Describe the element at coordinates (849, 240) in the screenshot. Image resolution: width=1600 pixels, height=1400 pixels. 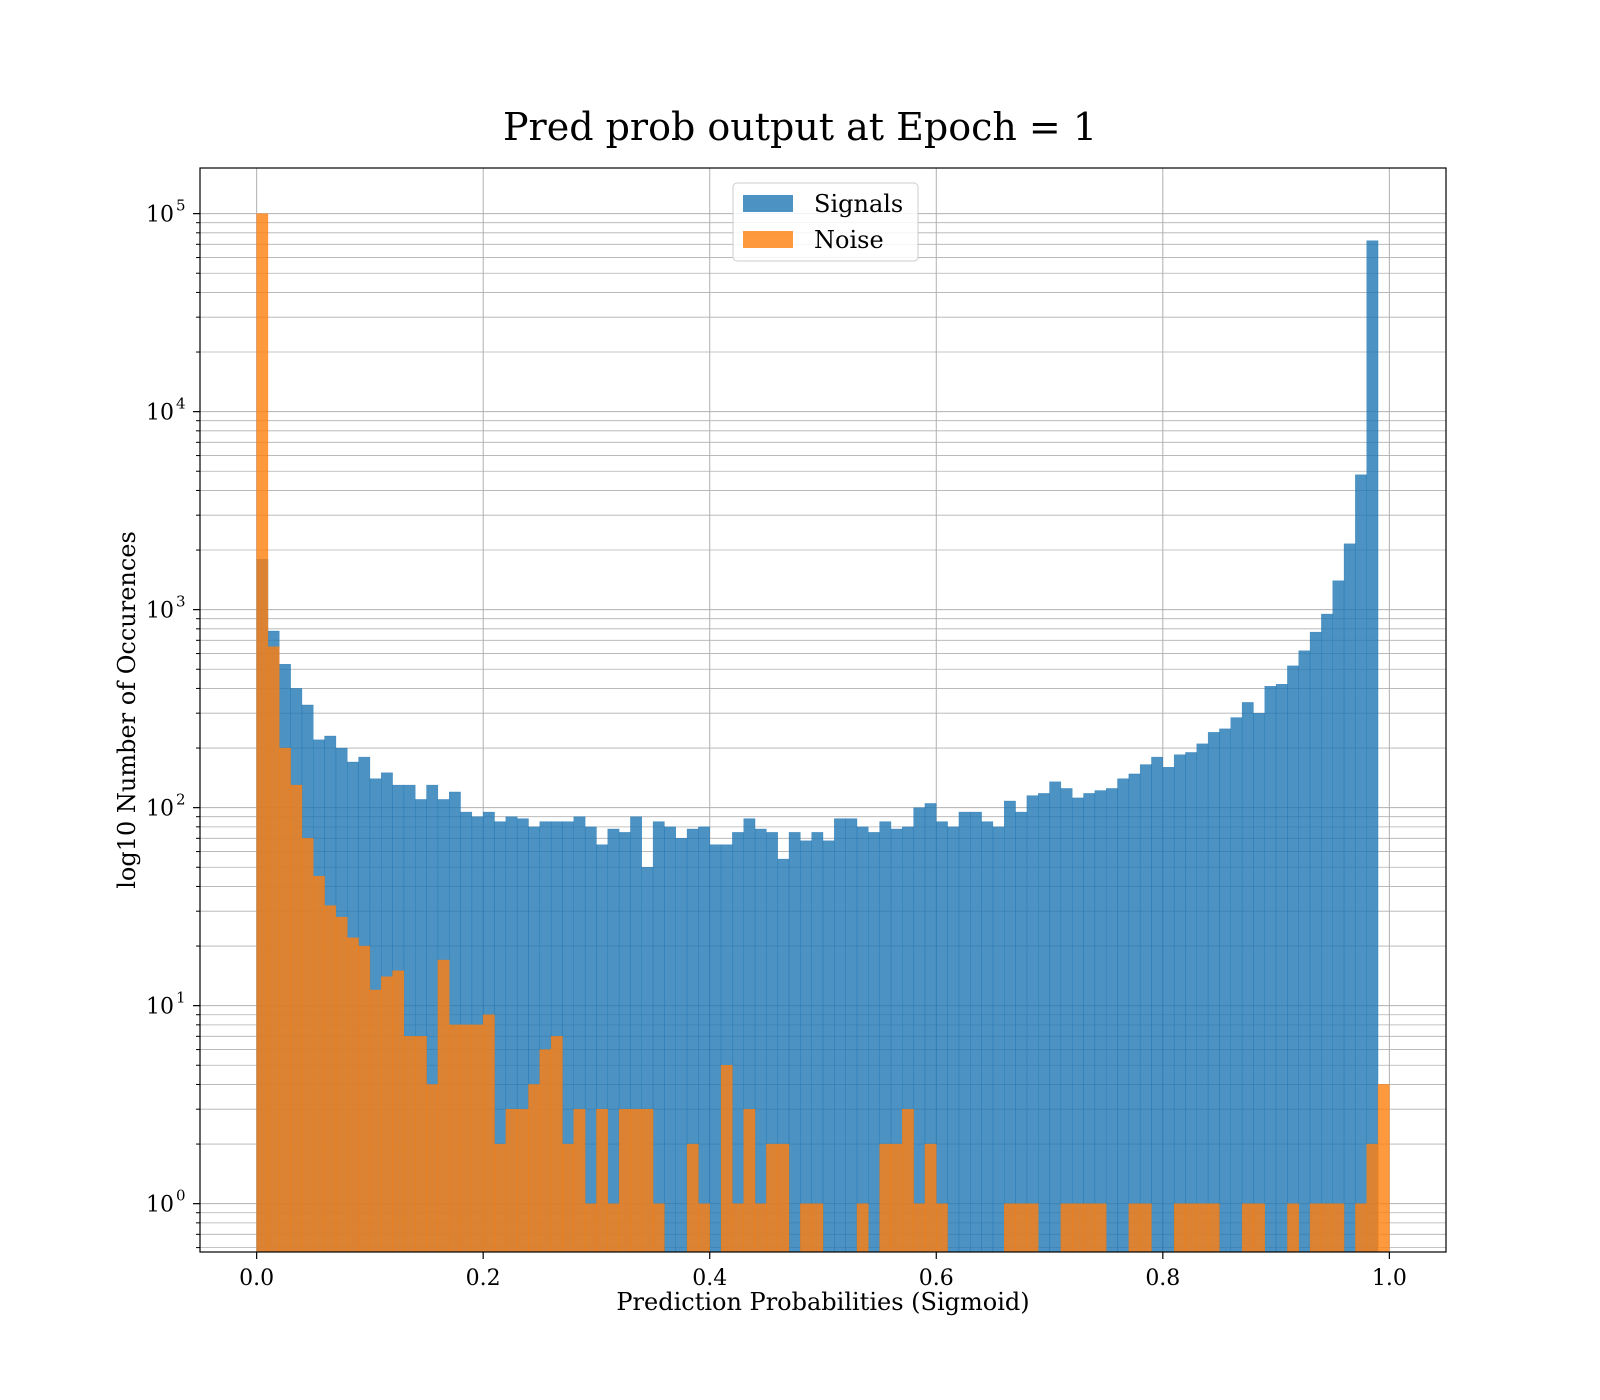
I see `legend-label-noise: Noise` at that location.